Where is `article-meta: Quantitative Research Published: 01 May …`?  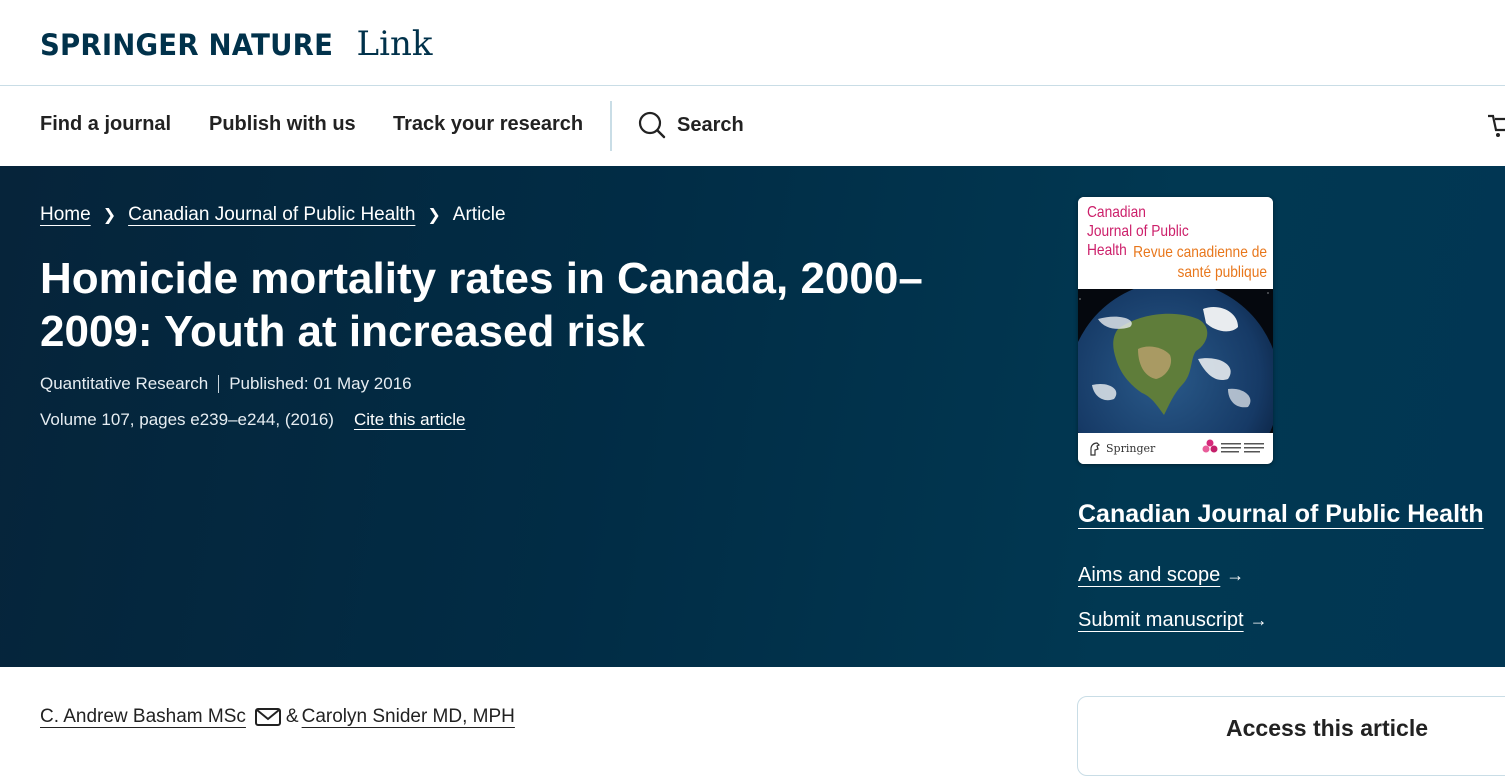 article-meta: Quantitative Research Published: 01 May … is located at coordinates (226, 384).